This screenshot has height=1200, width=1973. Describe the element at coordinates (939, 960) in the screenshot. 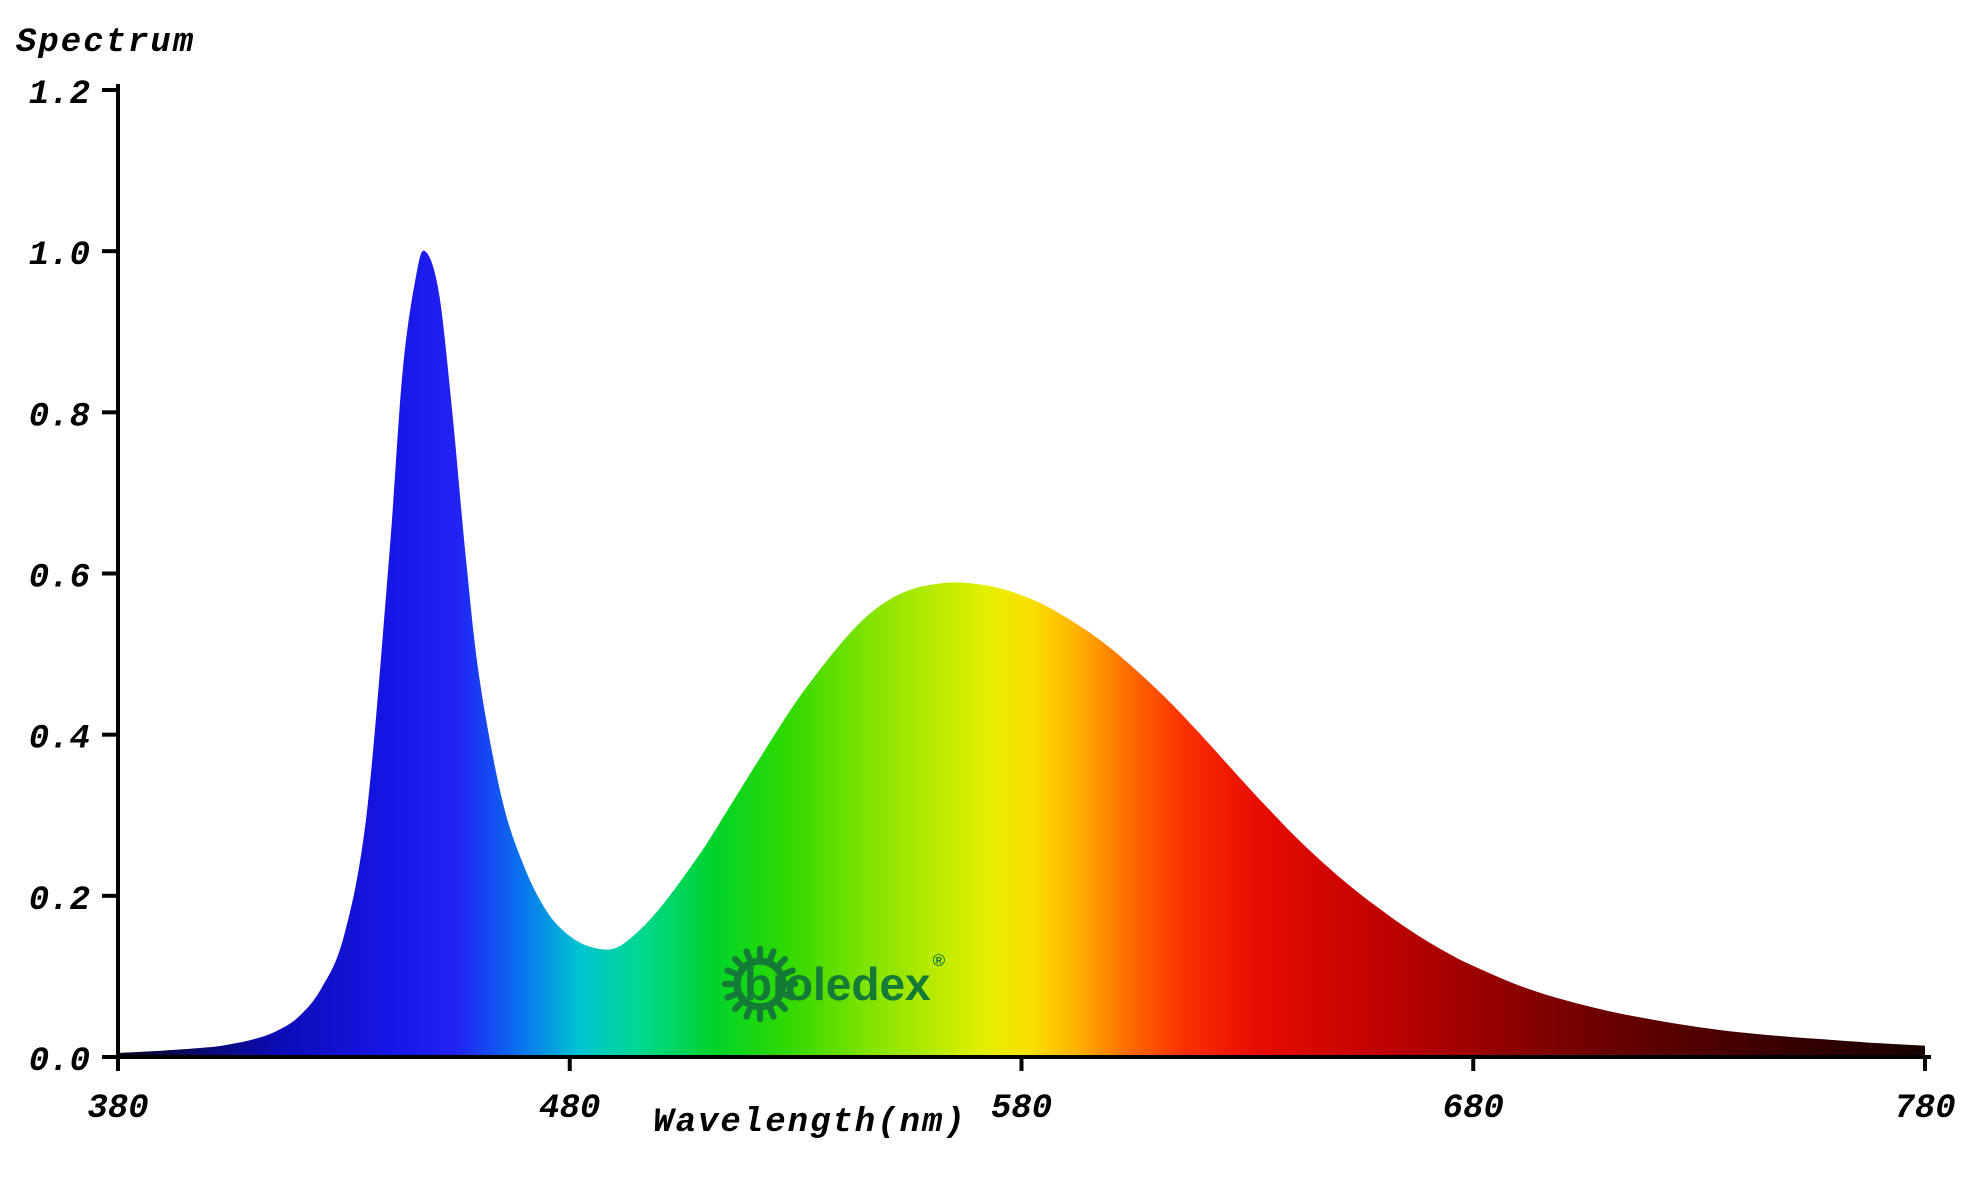

I see `registered-mark: ®` at that location.